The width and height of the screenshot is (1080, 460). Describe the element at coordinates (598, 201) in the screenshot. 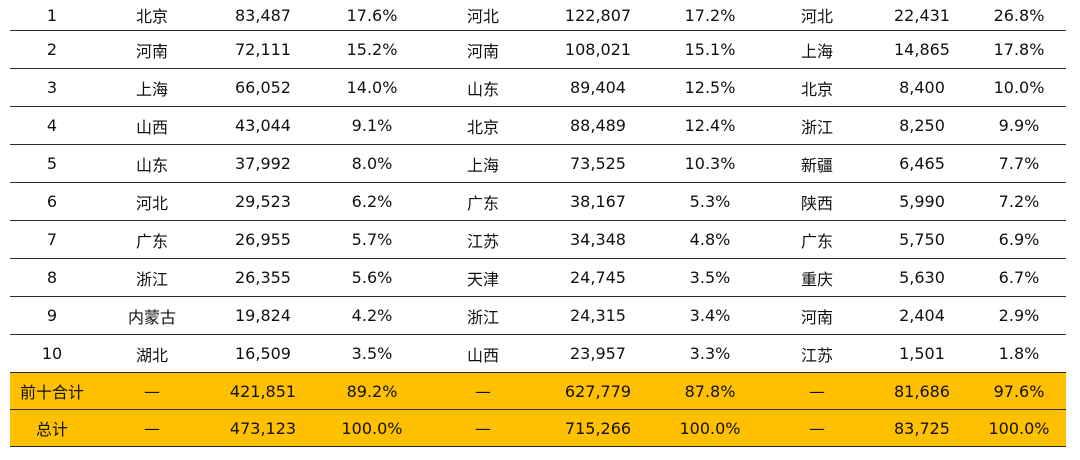

I see `value-cell: 38,167` at that location.